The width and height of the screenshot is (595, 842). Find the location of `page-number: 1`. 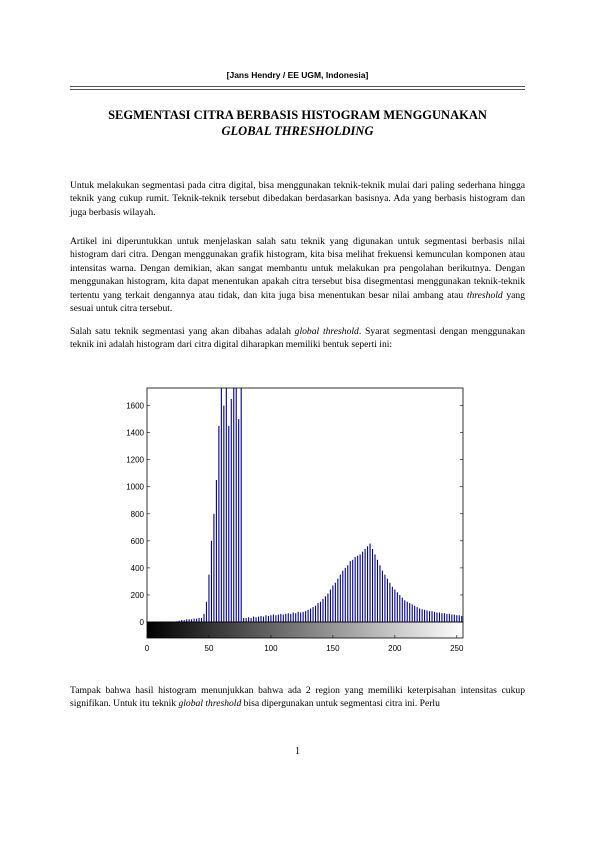

page-number: 1 is located at coordinates (297, 751).